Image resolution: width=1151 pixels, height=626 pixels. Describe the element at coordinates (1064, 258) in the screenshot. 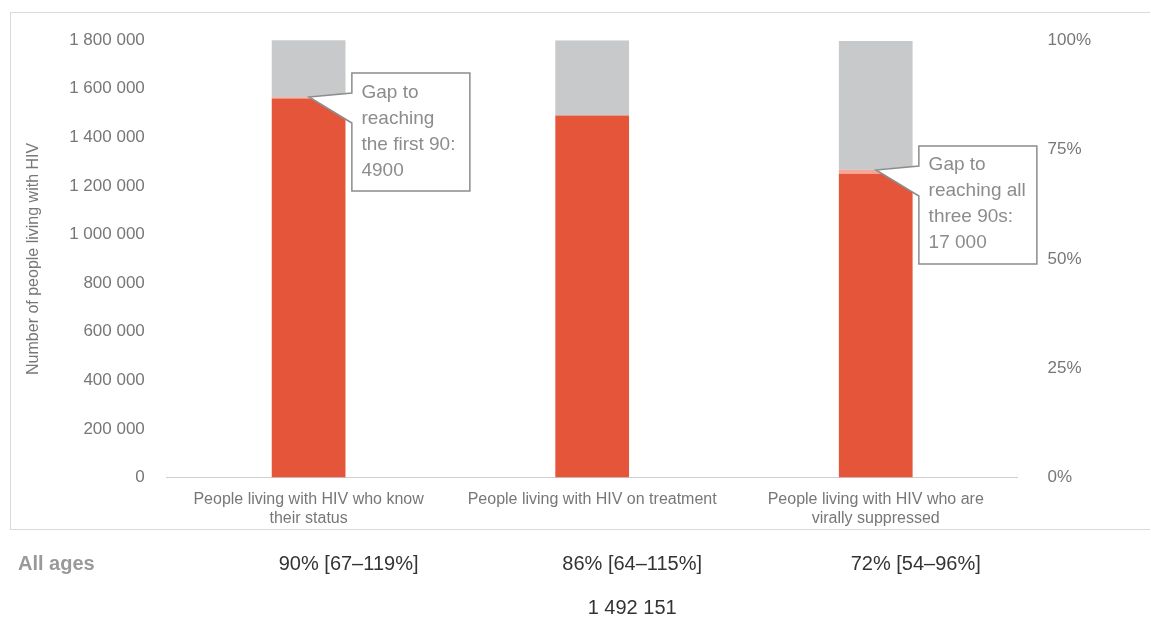

I see `y2-tick-label: 50%` at that location.